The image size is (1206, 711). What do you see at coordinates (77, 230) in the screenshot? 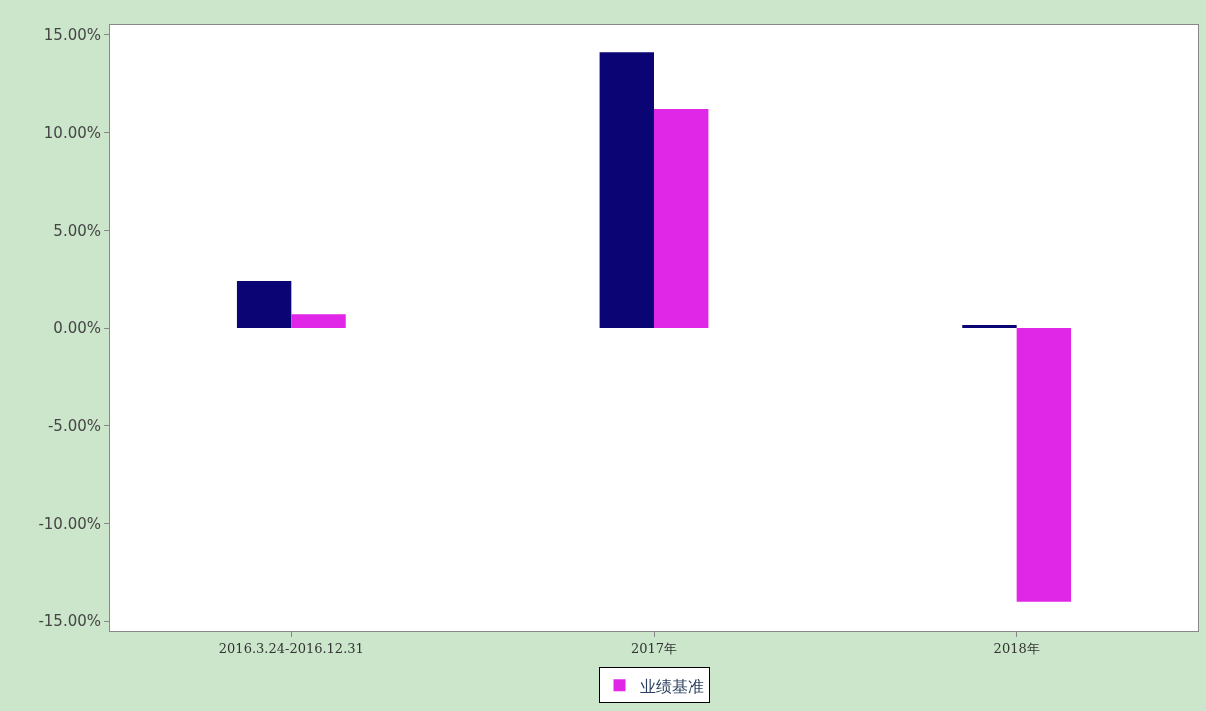
I see `y-tick-label: 5.00%` at bounding box center [77, 230].